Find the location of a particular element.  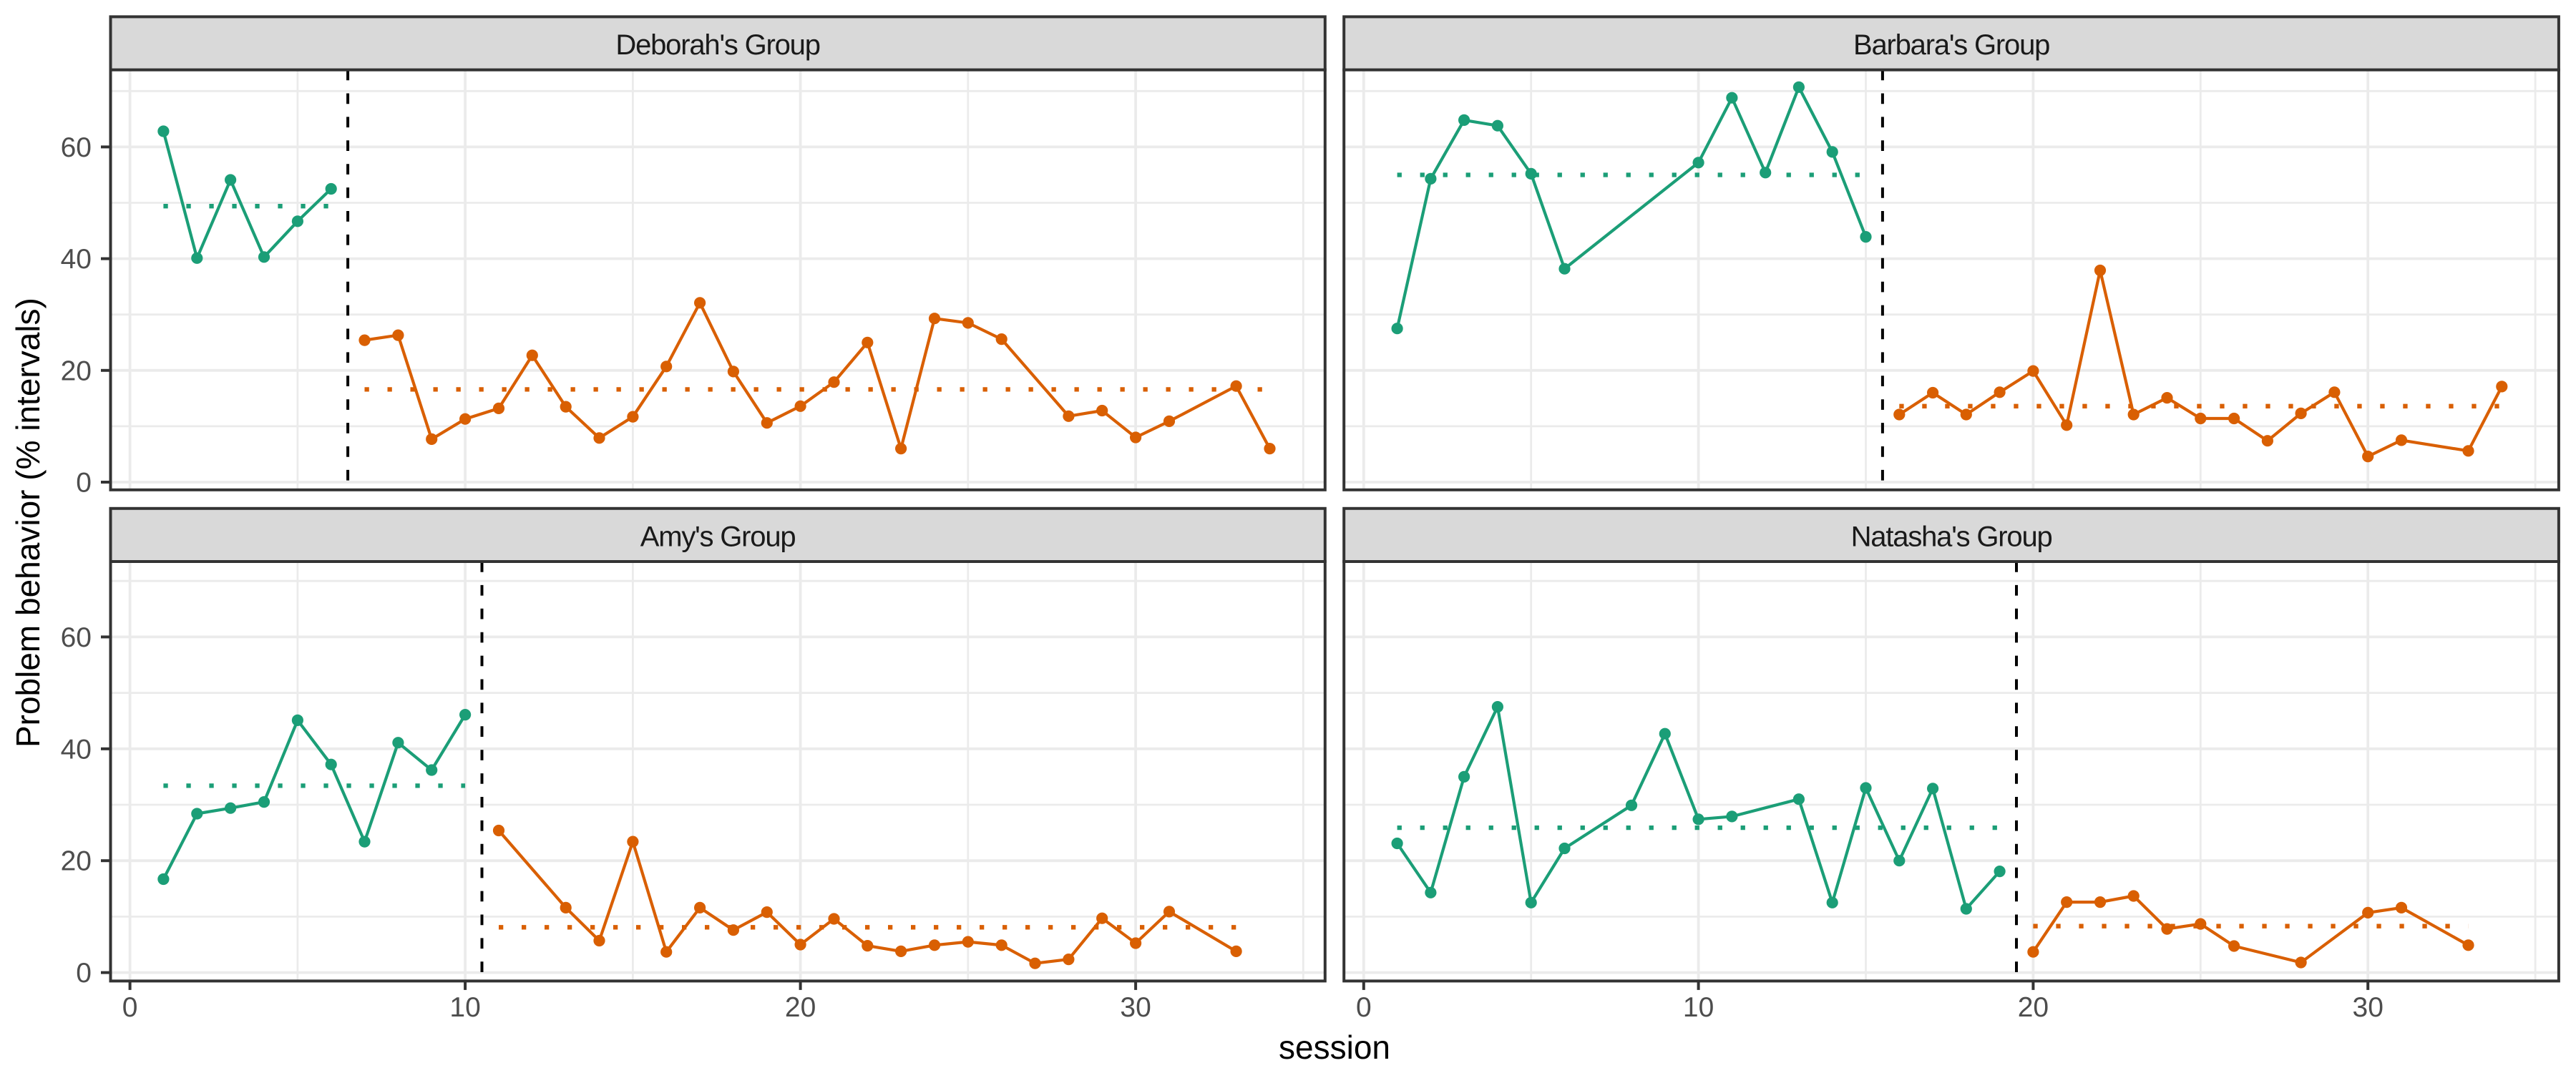

svg-text: Problem behavior (% intervals) is located at coordinates (28, 523).